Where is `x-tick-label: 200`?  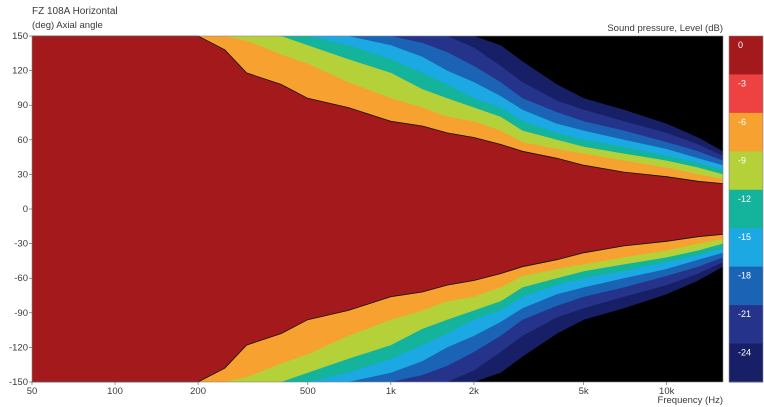
x-tick-label: 200 is located at coordinates (198, 391).